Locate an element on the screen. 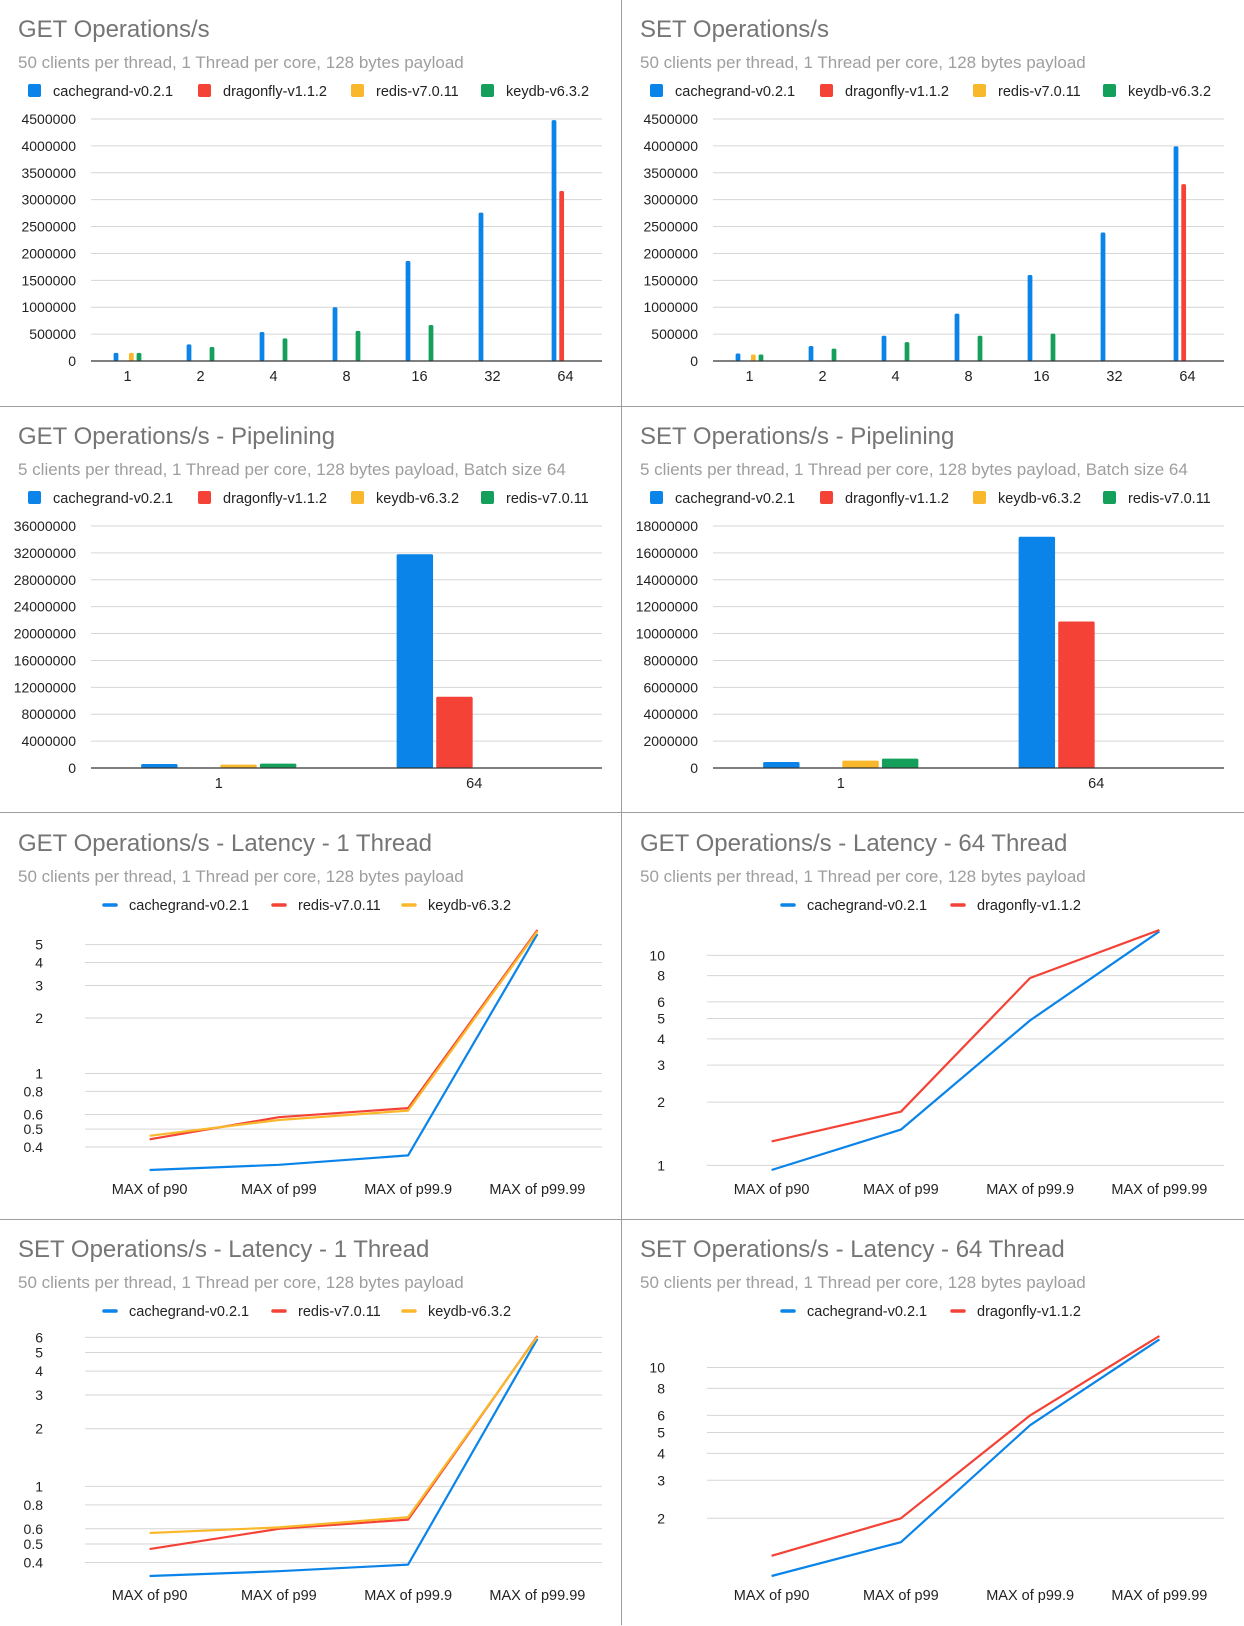 This screenshot has height=1626, width=1244. chart-title: SET Operations/s - Latency - 64 Thread is located at coordinates (852, 1249).